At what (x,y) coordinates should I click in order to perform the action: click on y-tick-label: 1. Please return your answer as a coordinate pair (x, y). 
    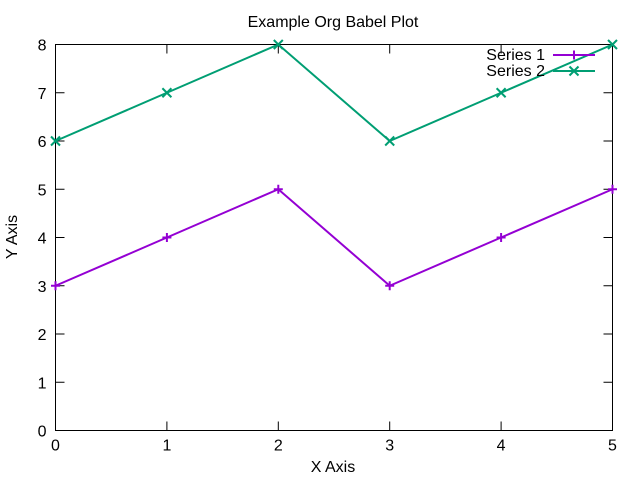
    Looking at the image, I should click on (42, 383).